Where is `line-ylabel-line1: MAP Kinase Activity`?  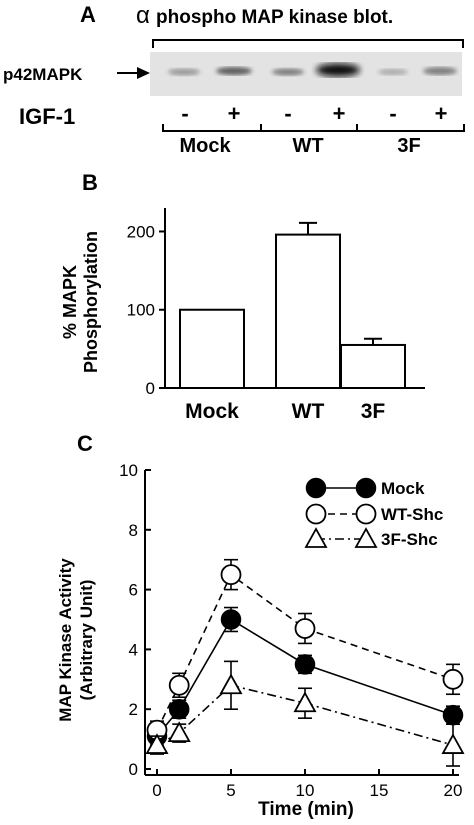 line-ylabel-line1: MAP Kinase Activity is located at coordinates (65, 640).